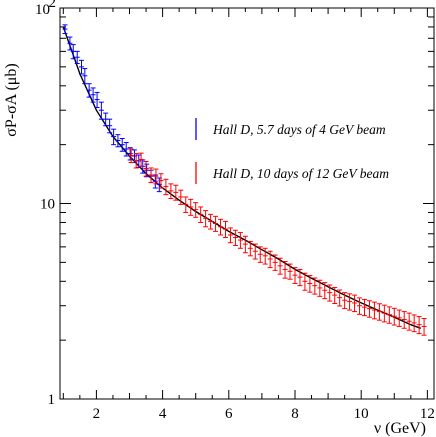  I want to click on x-tick-label: 10, so click(361, 414).